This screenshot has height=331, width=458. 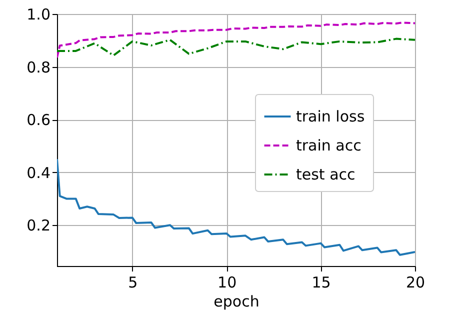 What do you see at coordinates (237, 301) in the screenshot?
I see `x-axis-title: epoch` at bounding box center [237, 301].